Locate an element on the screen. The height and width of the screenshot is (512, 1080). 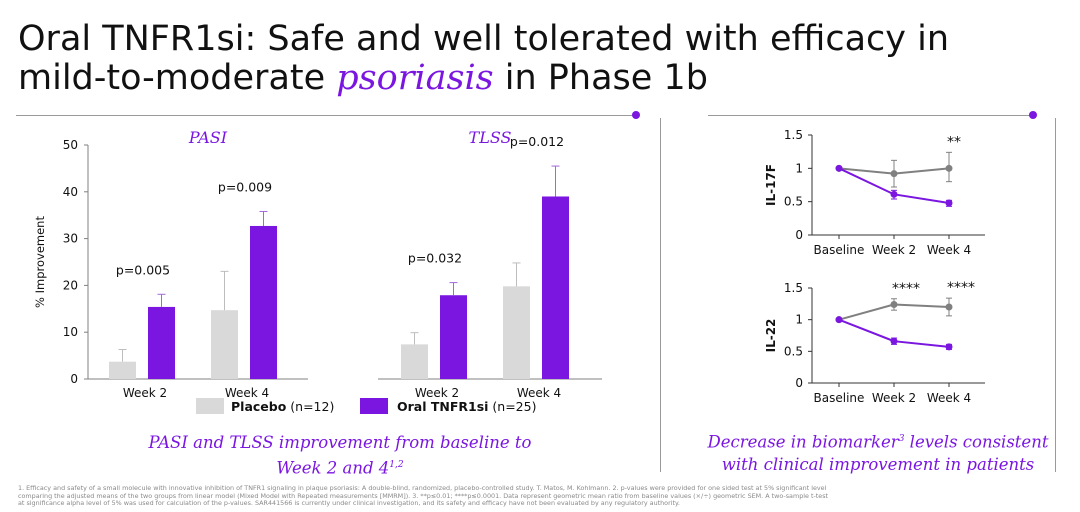
right-caption-line-1: Decrease in biomarker3 levels consistent is located at coordinates (878, 441).